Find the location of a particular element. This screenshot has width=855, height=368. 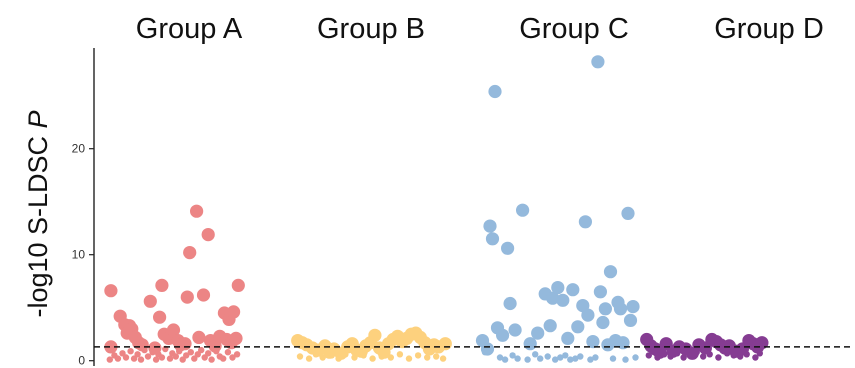

group-title: Group B is located at coordinates (371, 29).